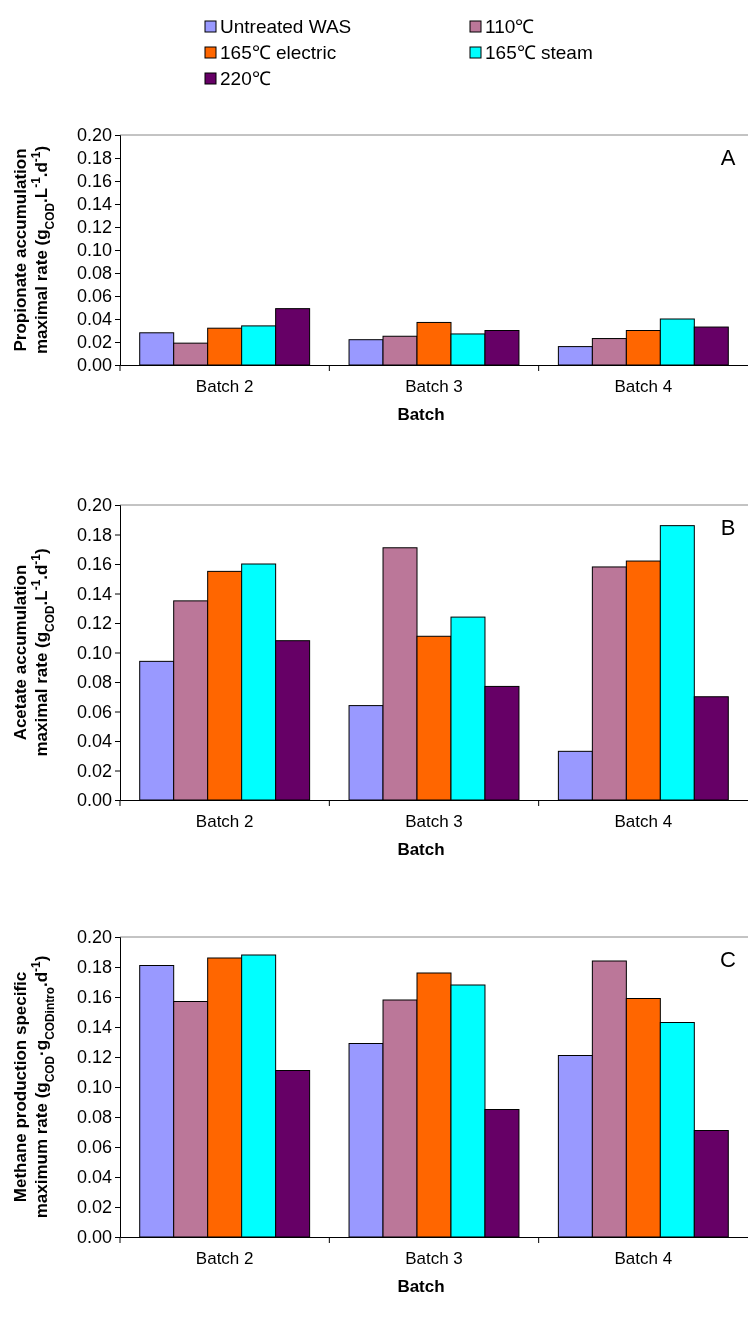  What do you see at coordinates (286, 26) in the screenshot?
I see `legend-label: Untreated WAS` at bounding box center [286, 26].